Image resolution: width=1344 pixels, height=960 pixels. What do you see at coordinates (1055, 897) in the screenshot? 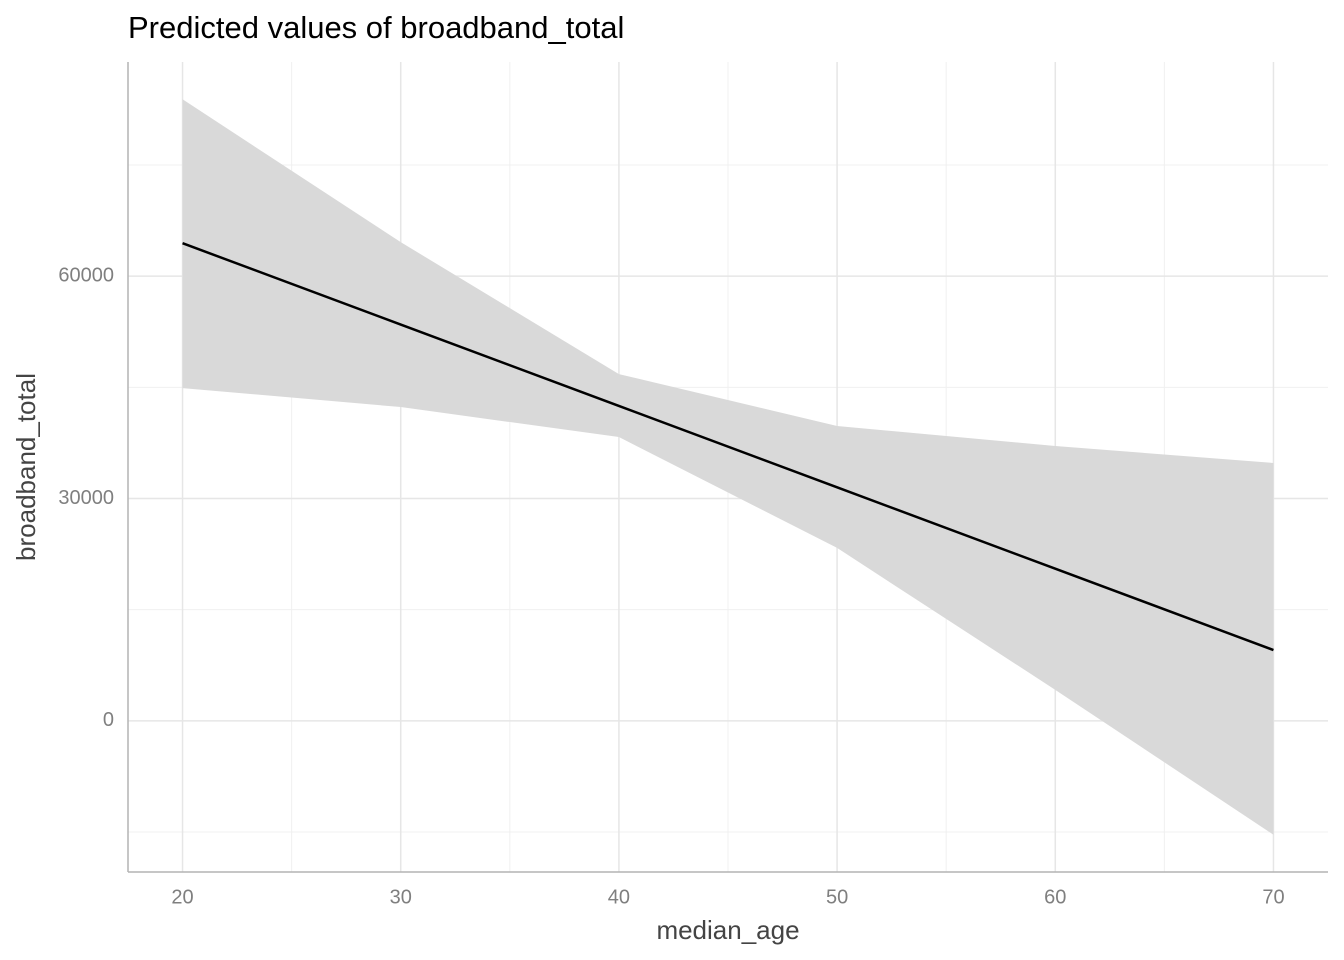
I see `x-tick-label: 60` at bounding box center [1055, 897].